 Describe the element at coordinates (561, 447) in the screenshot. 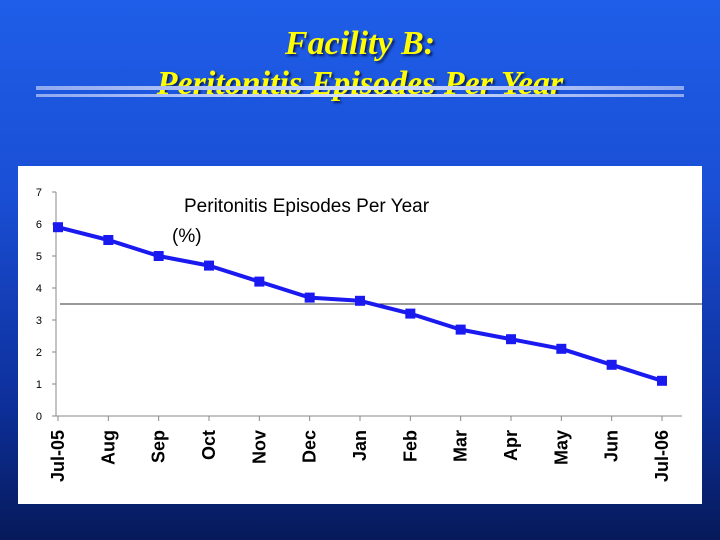

I see `x-tick-label: May` at that location.